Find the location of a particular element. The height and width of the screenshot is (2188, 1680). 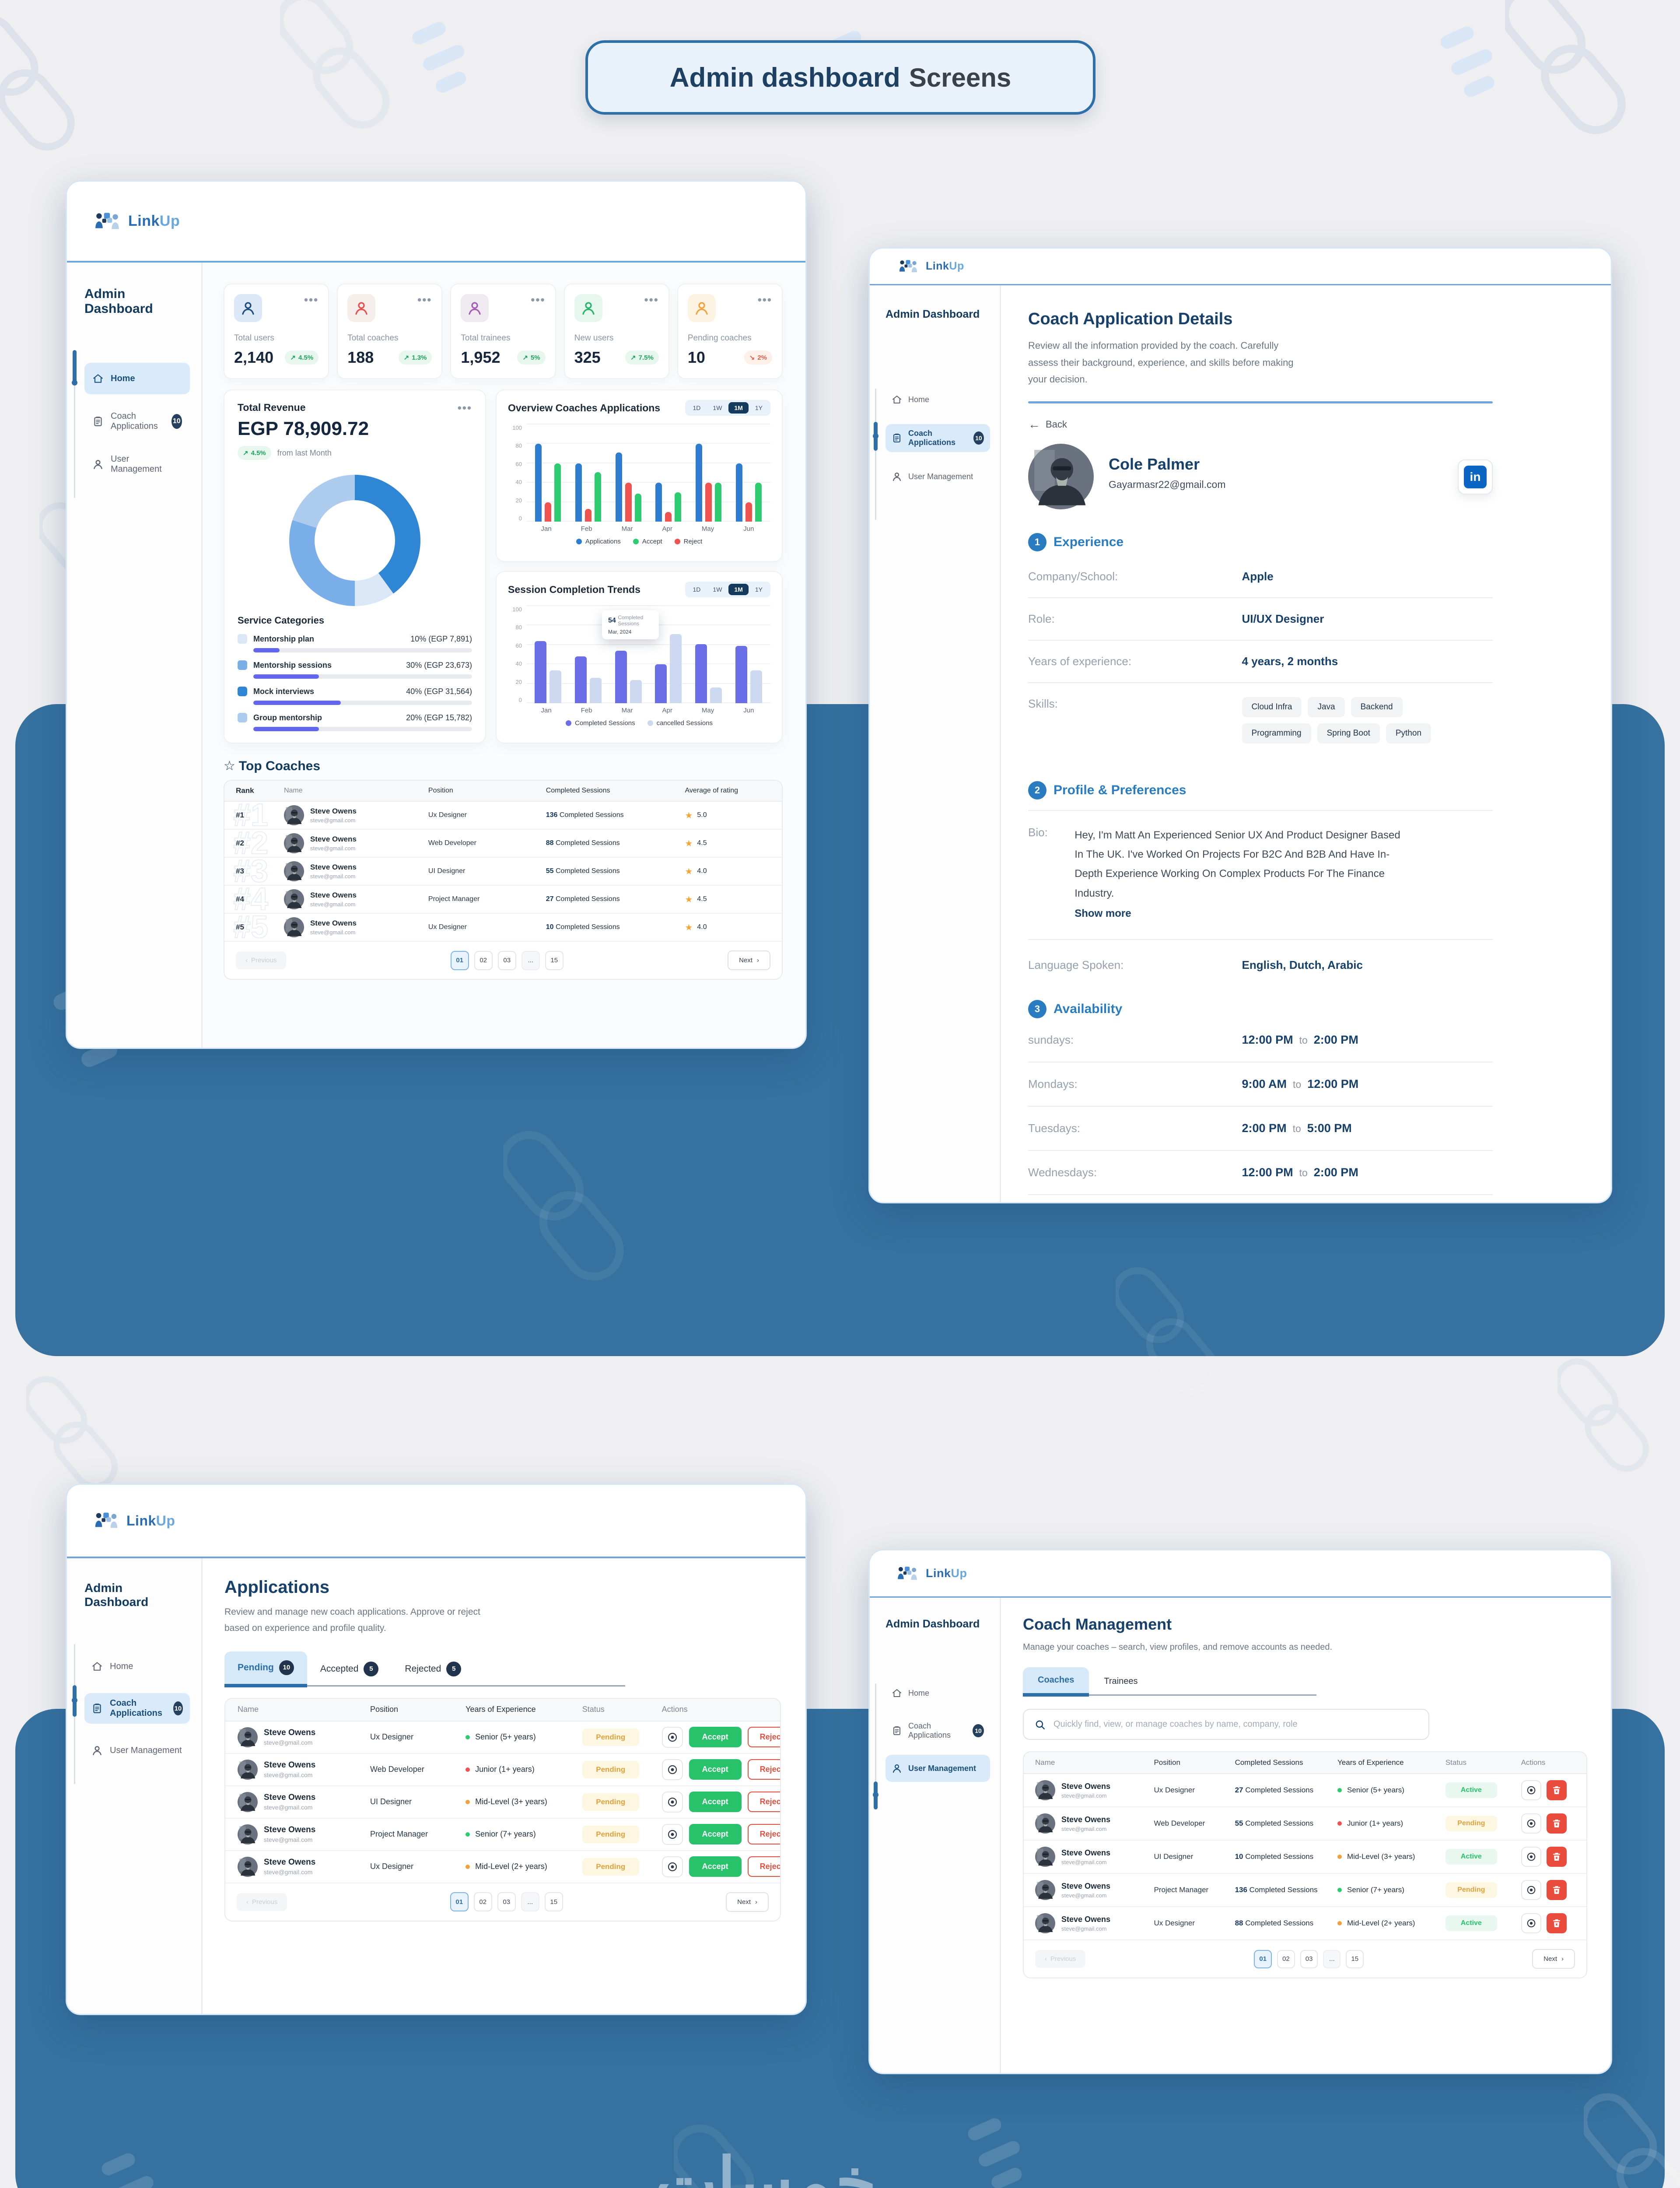

tab-trainees: Trainees is located at coordinates (1121, 1681).